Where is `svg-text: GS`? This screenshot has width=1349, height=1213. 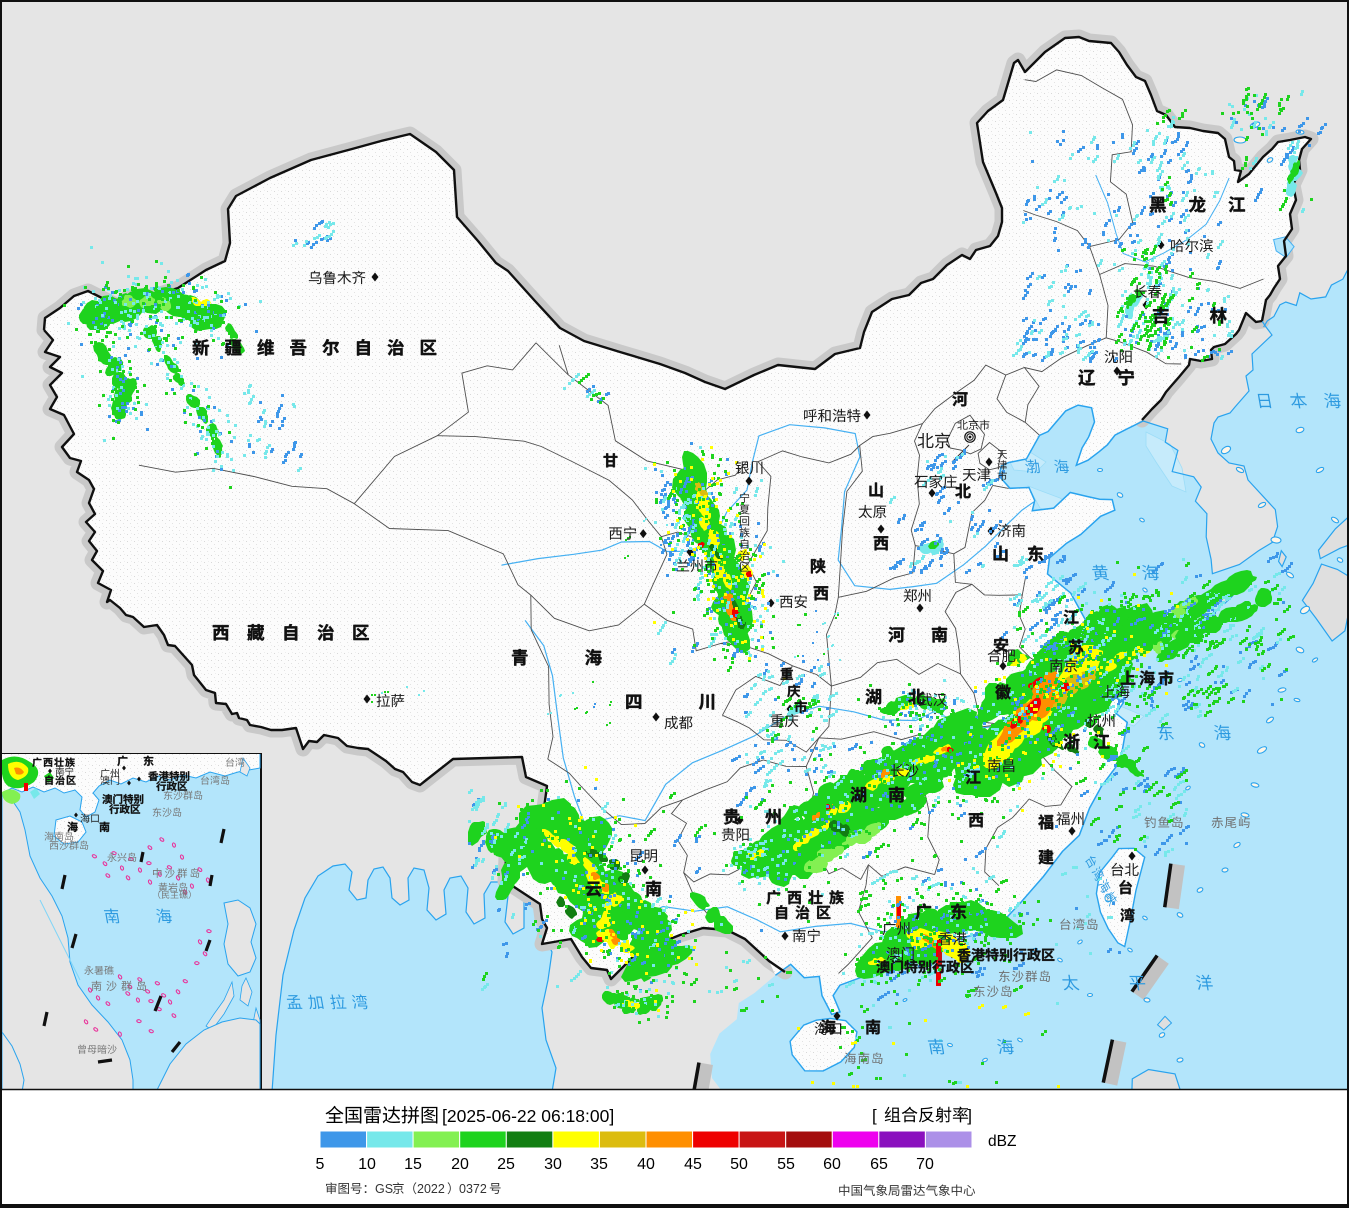 svg-text: GS is located at coordinates (384, 1189).